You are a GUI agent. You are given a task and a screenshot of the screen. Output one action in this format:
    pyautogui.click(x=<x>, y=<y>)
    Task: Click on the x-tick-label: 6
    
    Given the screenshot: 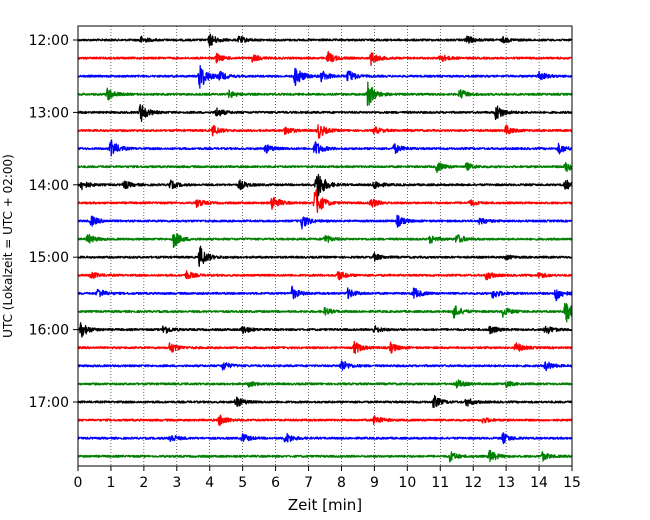 What is the action you would take?
    pyautogui.click(x=275, y=483)
    